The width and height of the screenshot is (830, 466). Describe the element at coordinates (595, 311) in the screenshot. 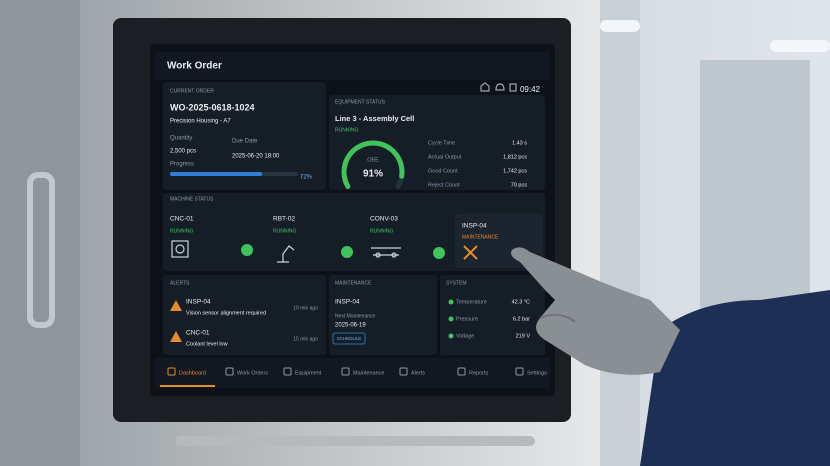

I see `gloved-hand` at that location.